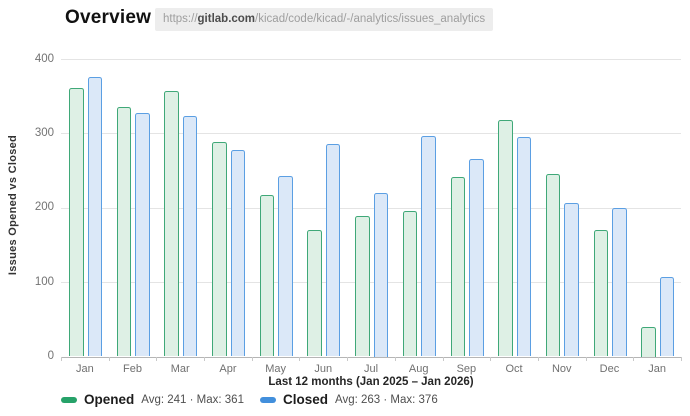 The width and height of the screenshot is (690, 416). Describe the element at coordinates (180, 19) in the screenshot. I see `url-scheme: https://` at that location.